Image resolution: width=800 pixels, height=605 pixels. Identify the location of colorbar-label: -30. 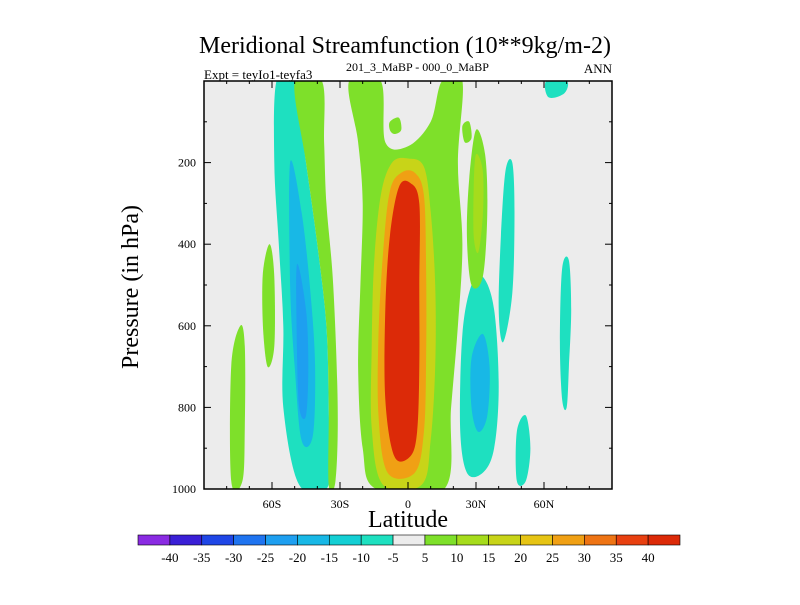
(233, 557).